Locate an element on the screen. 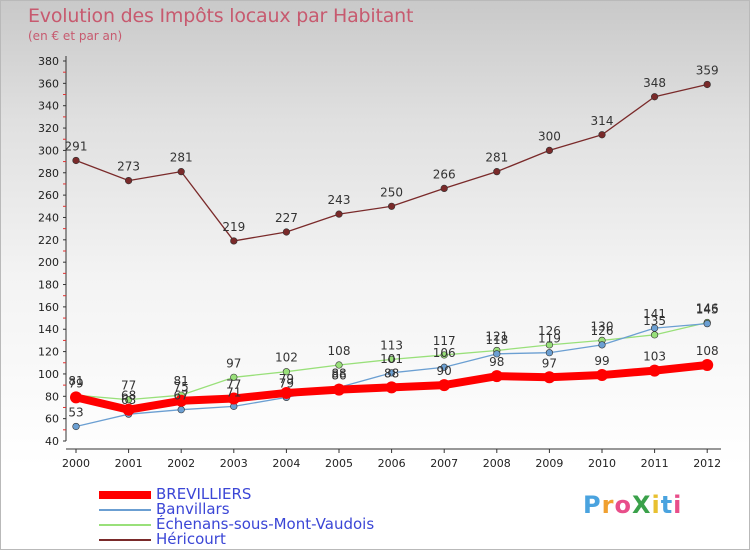  data-label: 227 is located at coordinates (286, 218).